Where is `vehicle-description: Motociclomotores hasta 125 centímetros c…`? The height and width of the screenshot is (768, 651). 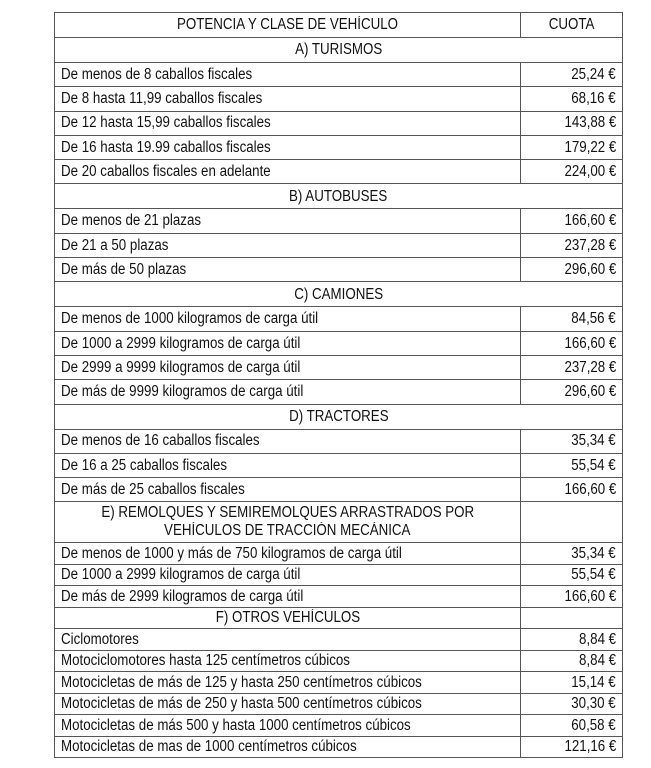 vehicle-description: Motociclomotores hasta 125 centímetros c… is located at coordinates (287, 661).